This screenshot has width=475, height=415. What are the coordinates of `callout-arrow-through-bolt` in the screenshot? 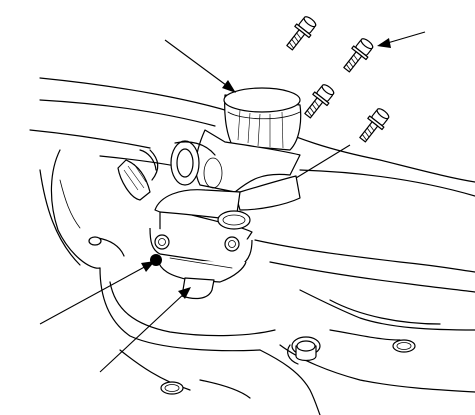 It's located at (97, 293).